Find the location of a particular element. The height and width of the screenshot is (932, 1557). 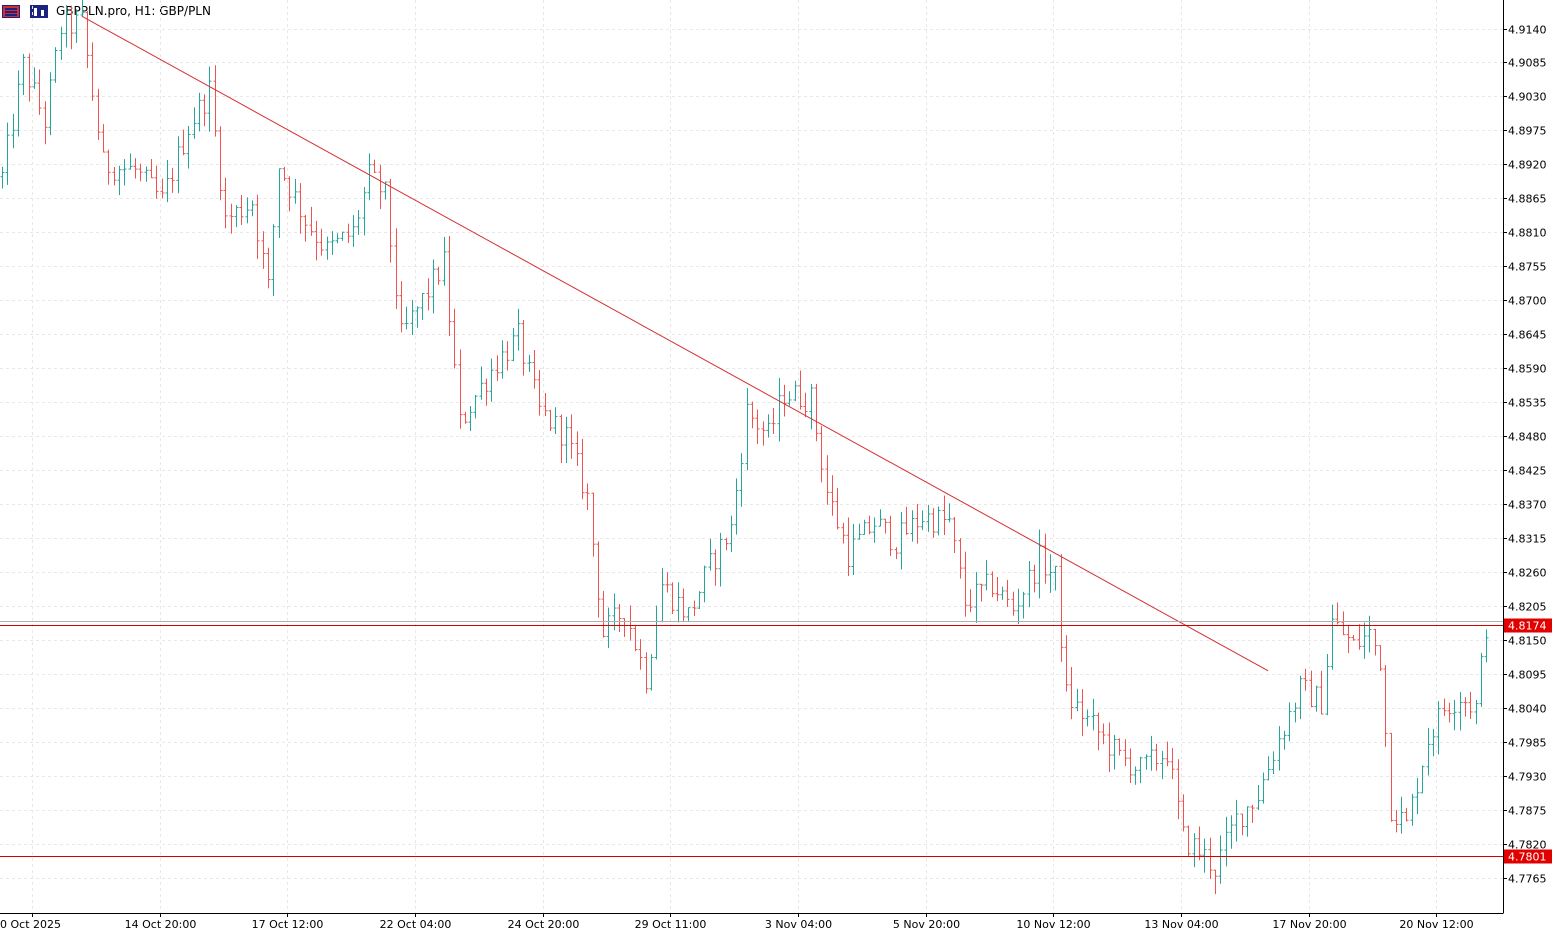

price-tick-label: 4.8370 is located at coordinates (1527, 505).